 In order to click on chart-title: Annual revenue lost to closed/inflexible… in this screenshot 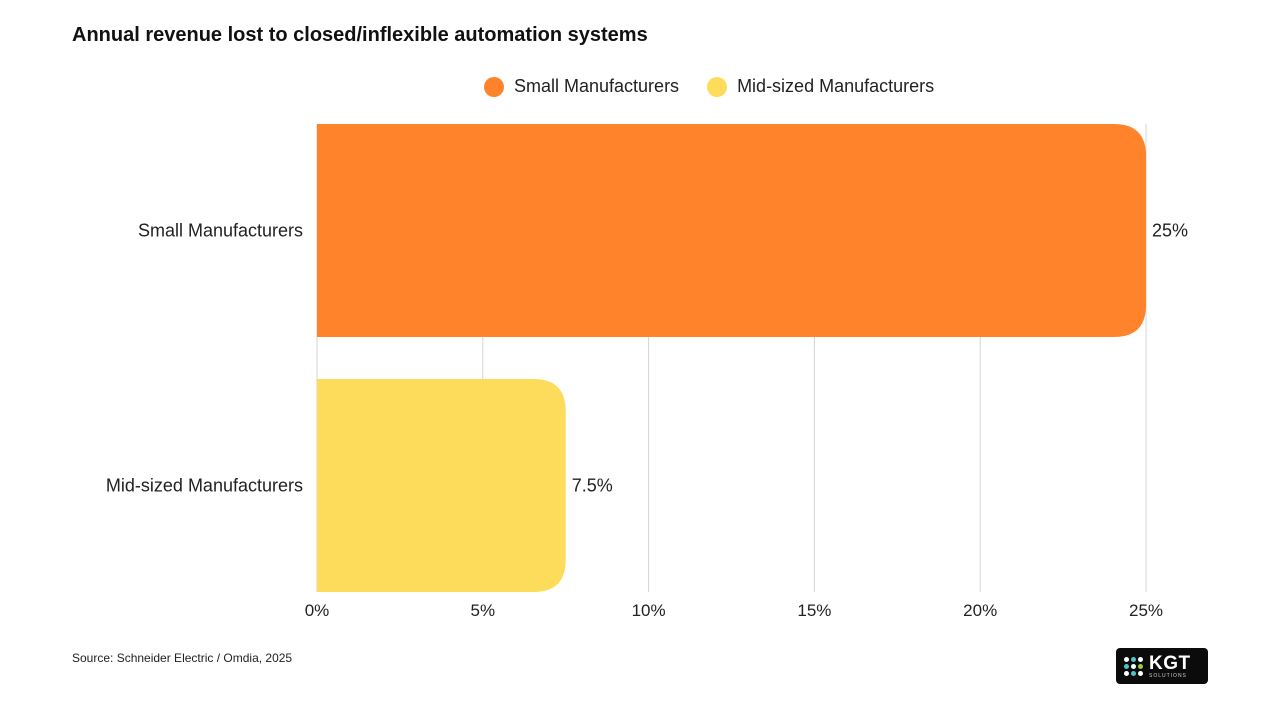, I will do `click(360, 35)`.